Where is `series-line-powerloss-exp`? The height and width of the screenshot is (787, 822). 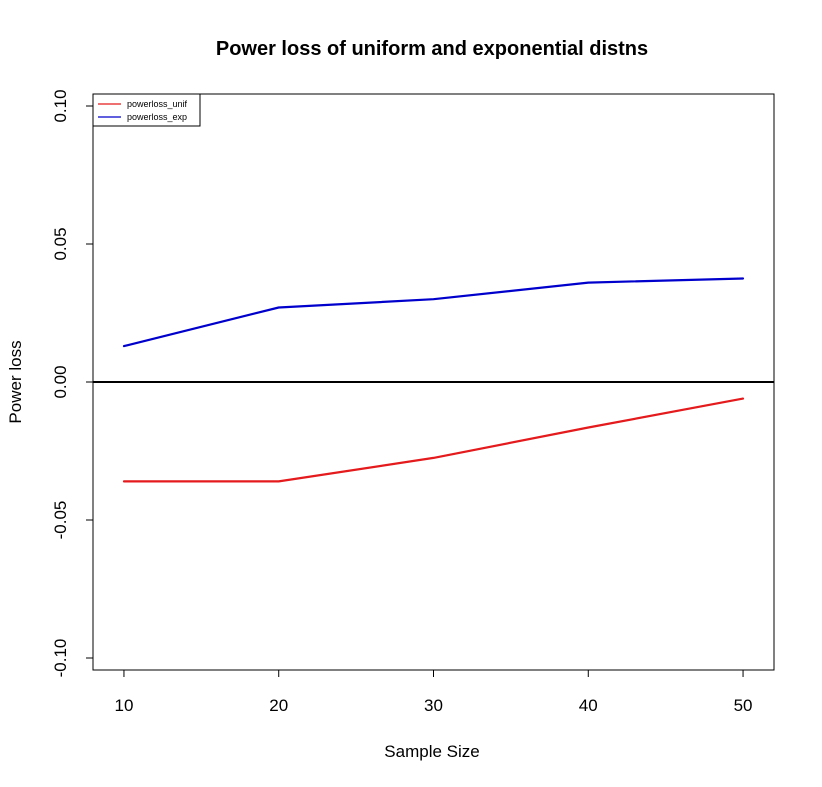 series-line-powerloss-exp is located at coordinates (433, 312).